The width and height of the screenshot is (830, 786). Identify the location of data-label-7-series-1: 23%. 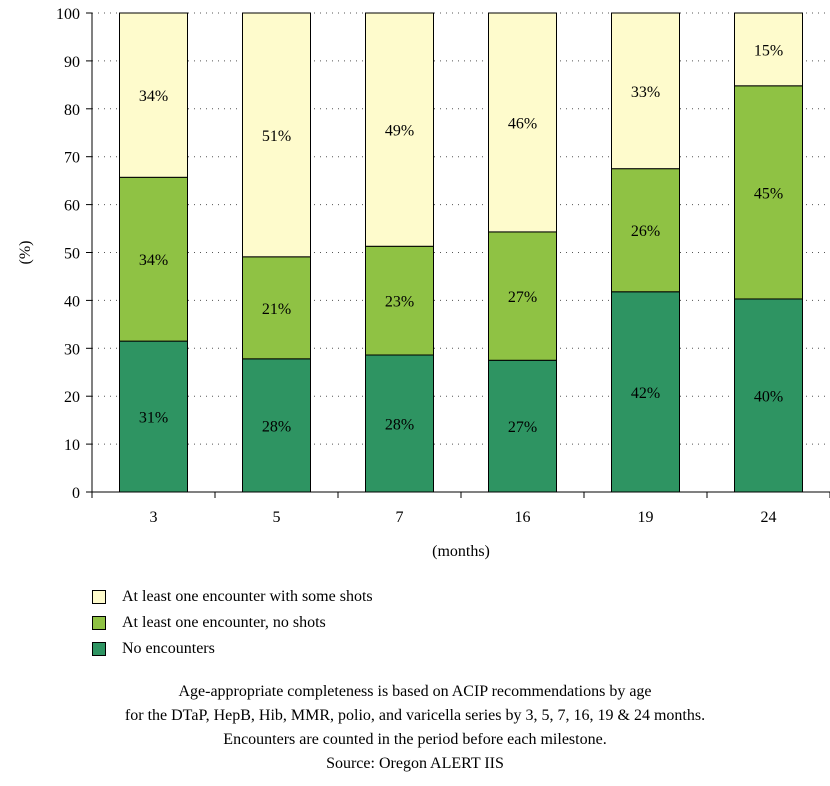
(399, 302).